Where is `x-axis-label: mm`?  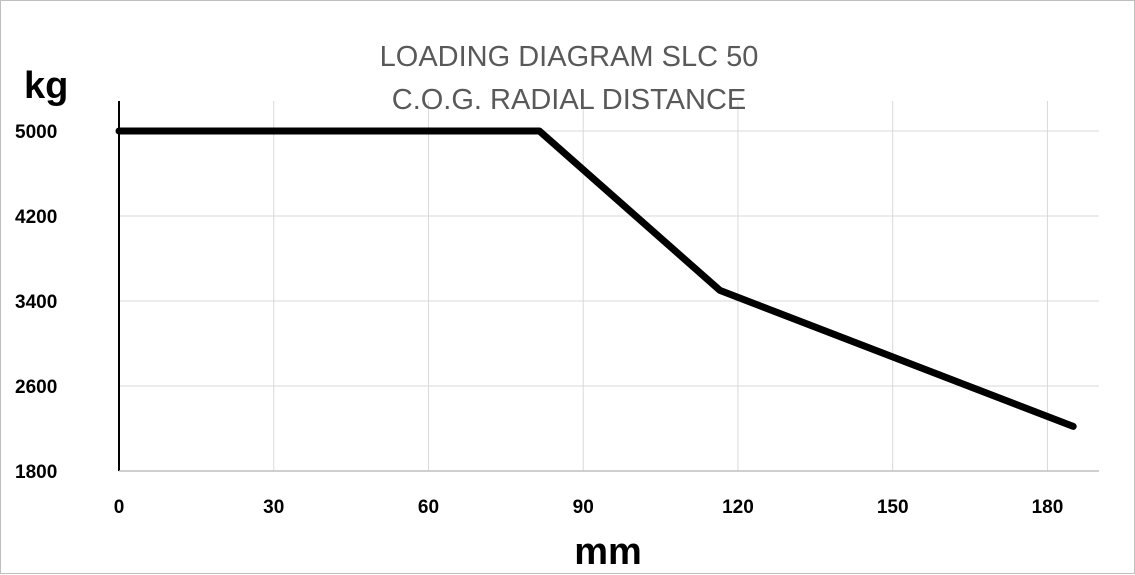
x-axis-label: mm is located at coordinates (608, 552).